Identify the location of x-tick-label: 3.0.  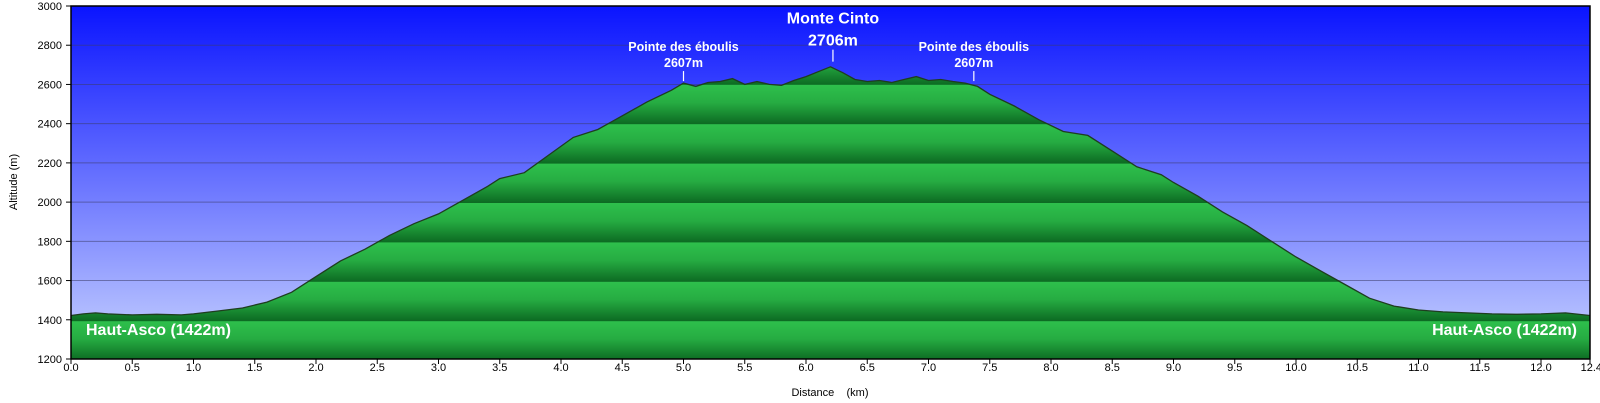
(438, 368).